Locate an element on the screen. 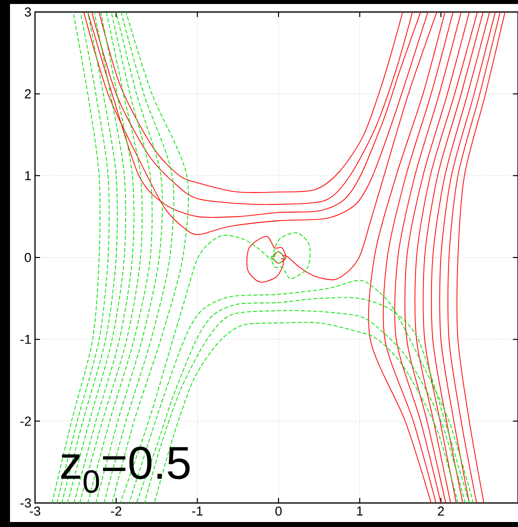  y-tick-label: 3 is located at coordinates (27, 12).